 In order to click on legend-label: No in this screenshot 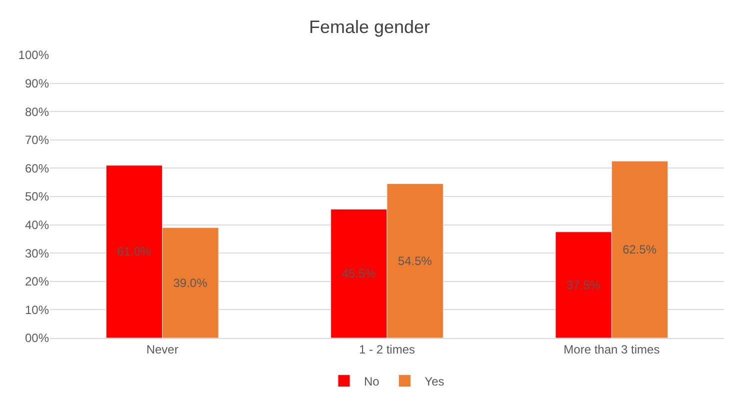, I will do `click(372, 381)`.